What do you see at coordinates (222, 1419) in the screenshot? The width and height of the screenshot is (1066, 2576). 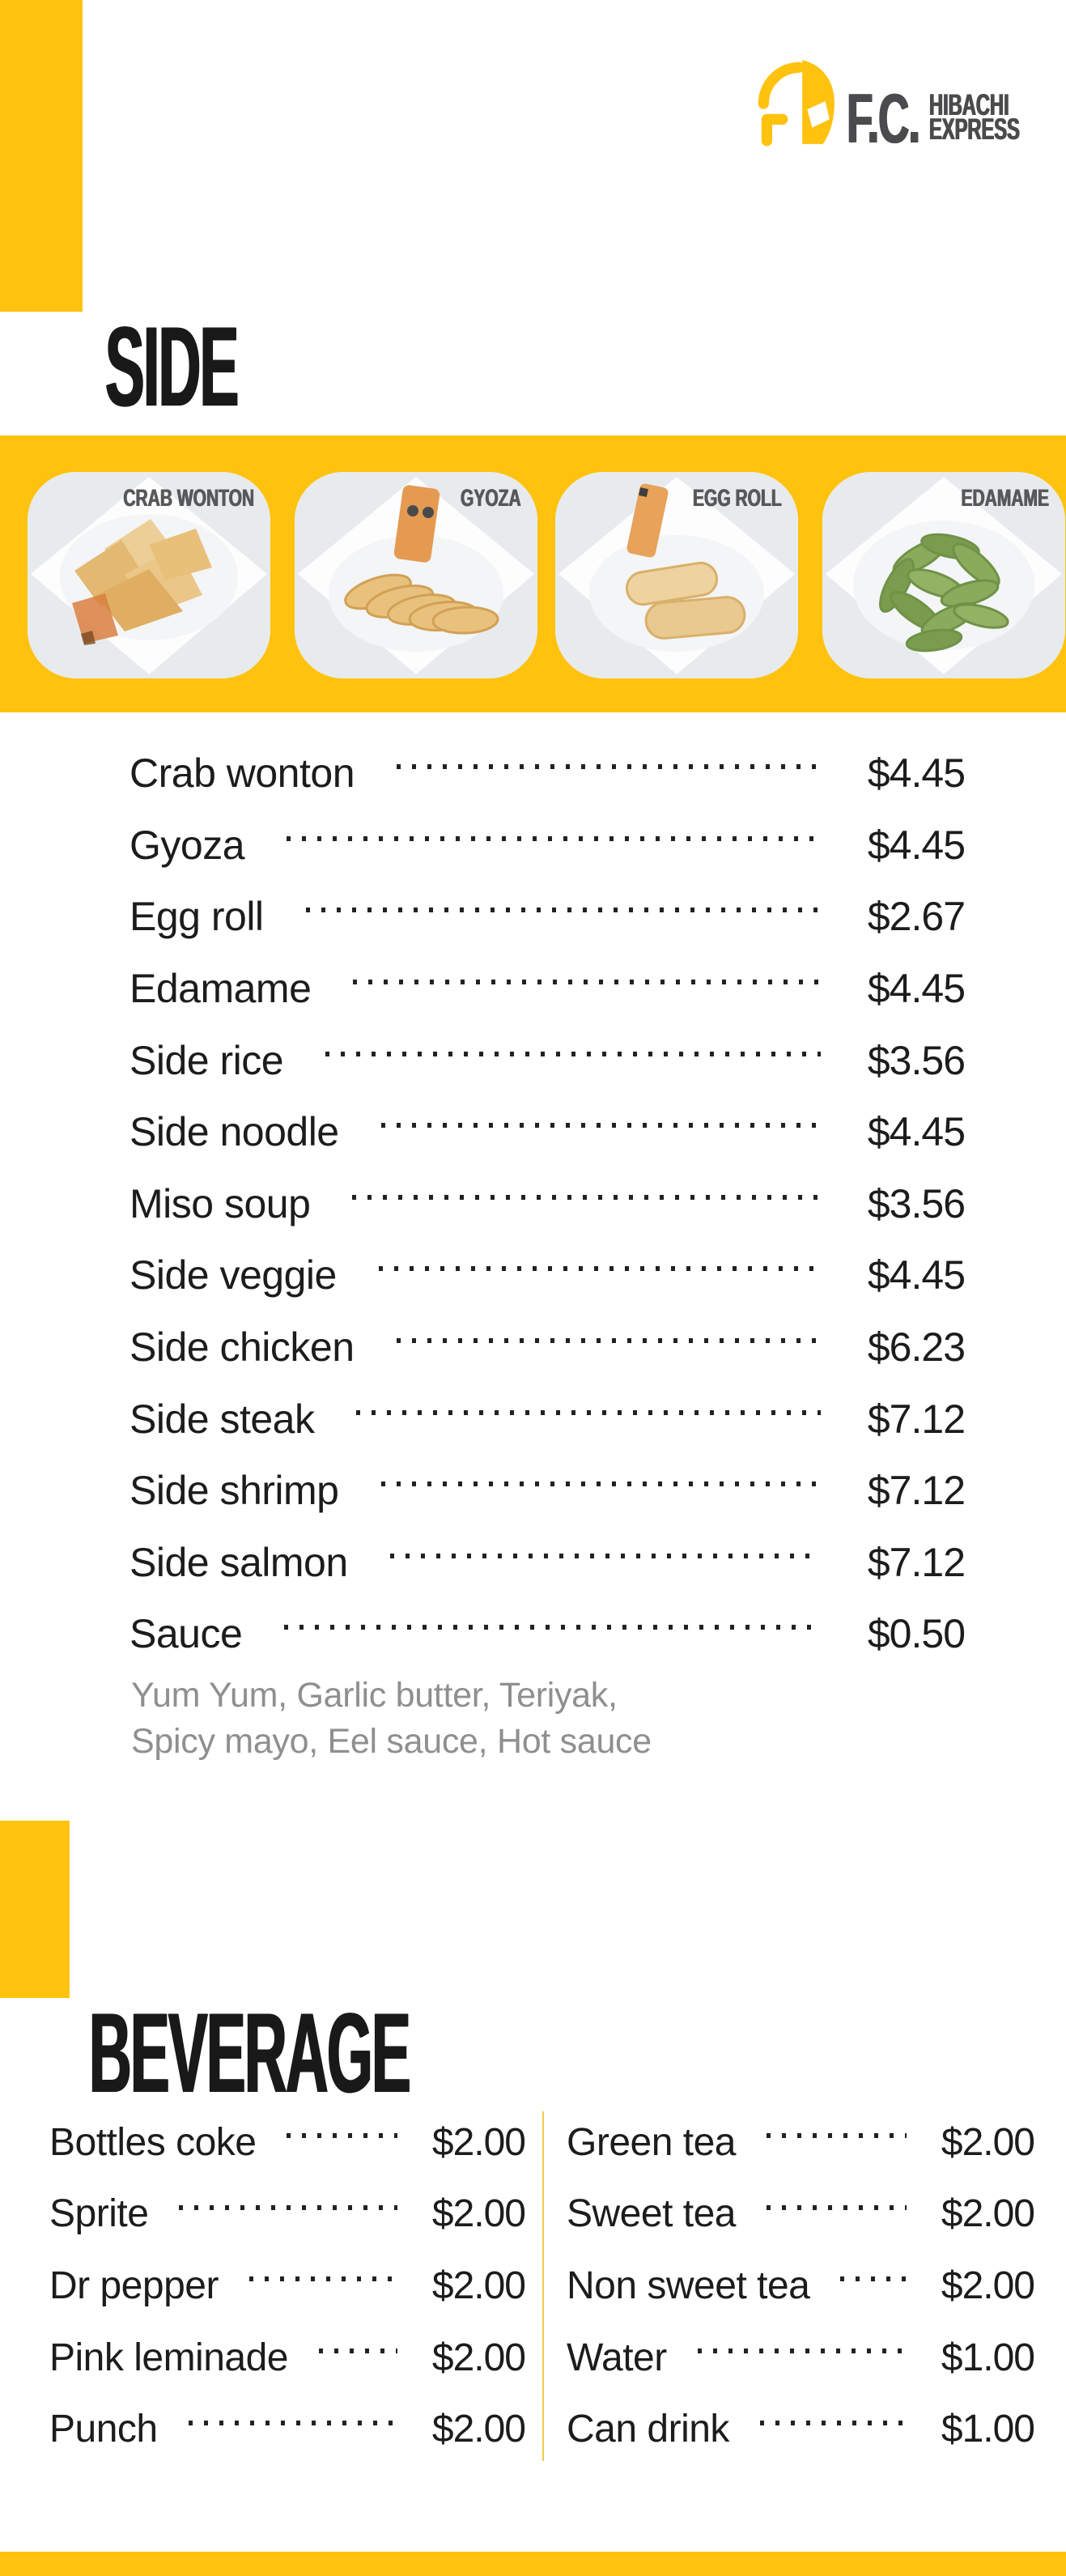 I see `item-name: Side steak` at bounding box center [222, 1419].